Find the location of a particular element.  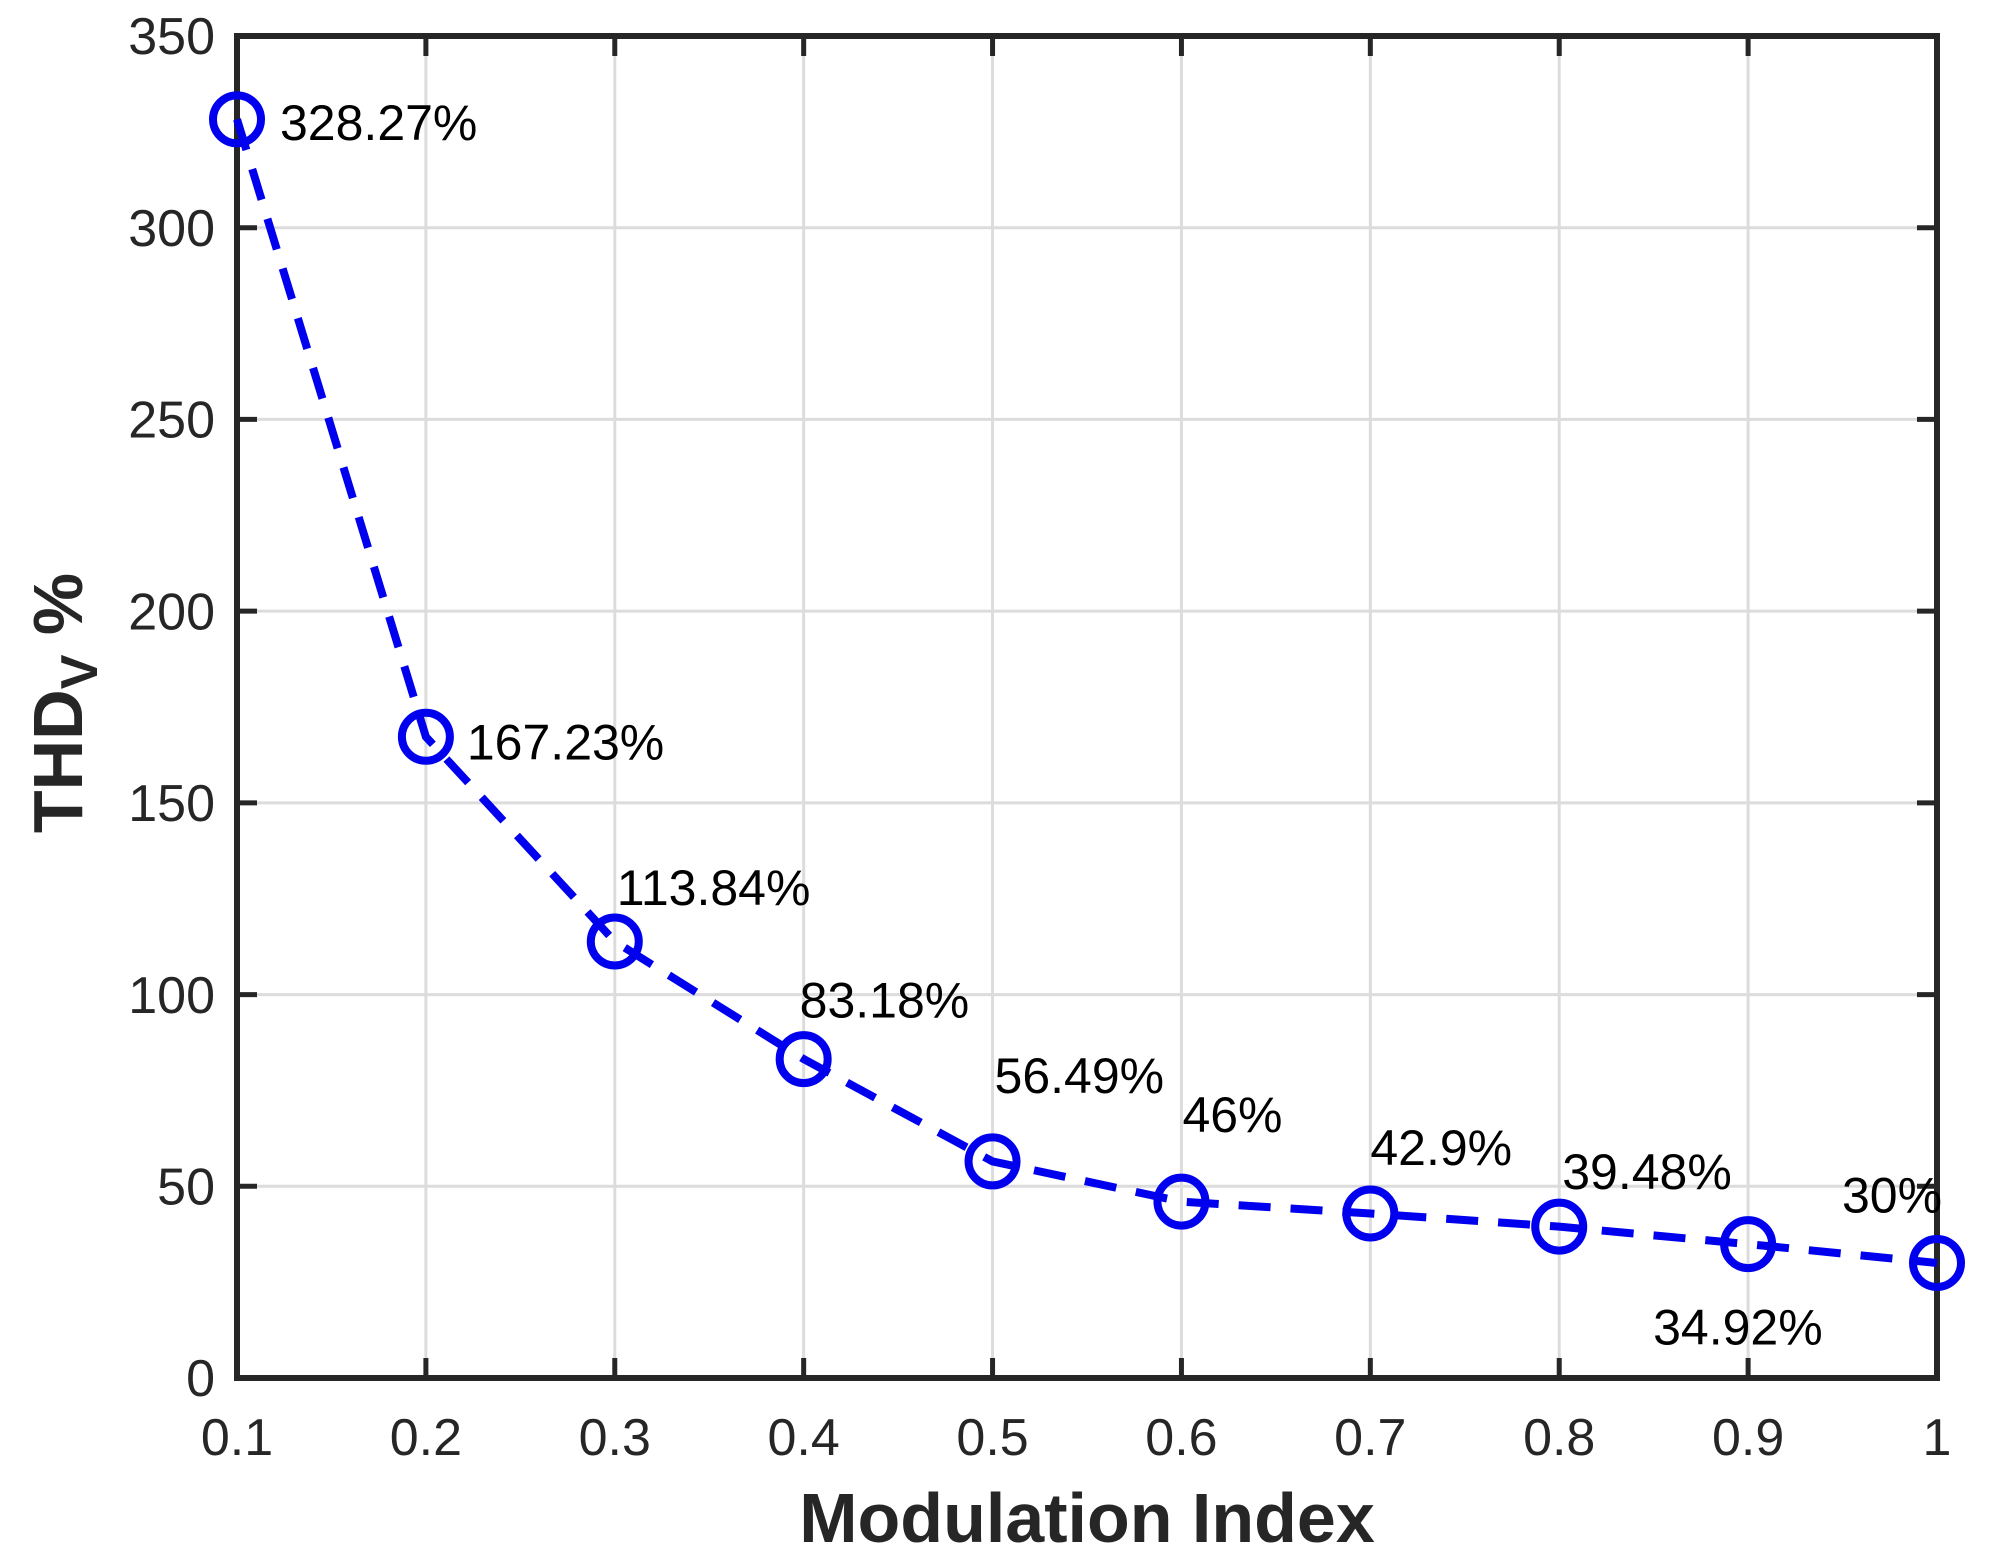

x-tick-label: 0.7 is located at coordinates (1370, 1438).